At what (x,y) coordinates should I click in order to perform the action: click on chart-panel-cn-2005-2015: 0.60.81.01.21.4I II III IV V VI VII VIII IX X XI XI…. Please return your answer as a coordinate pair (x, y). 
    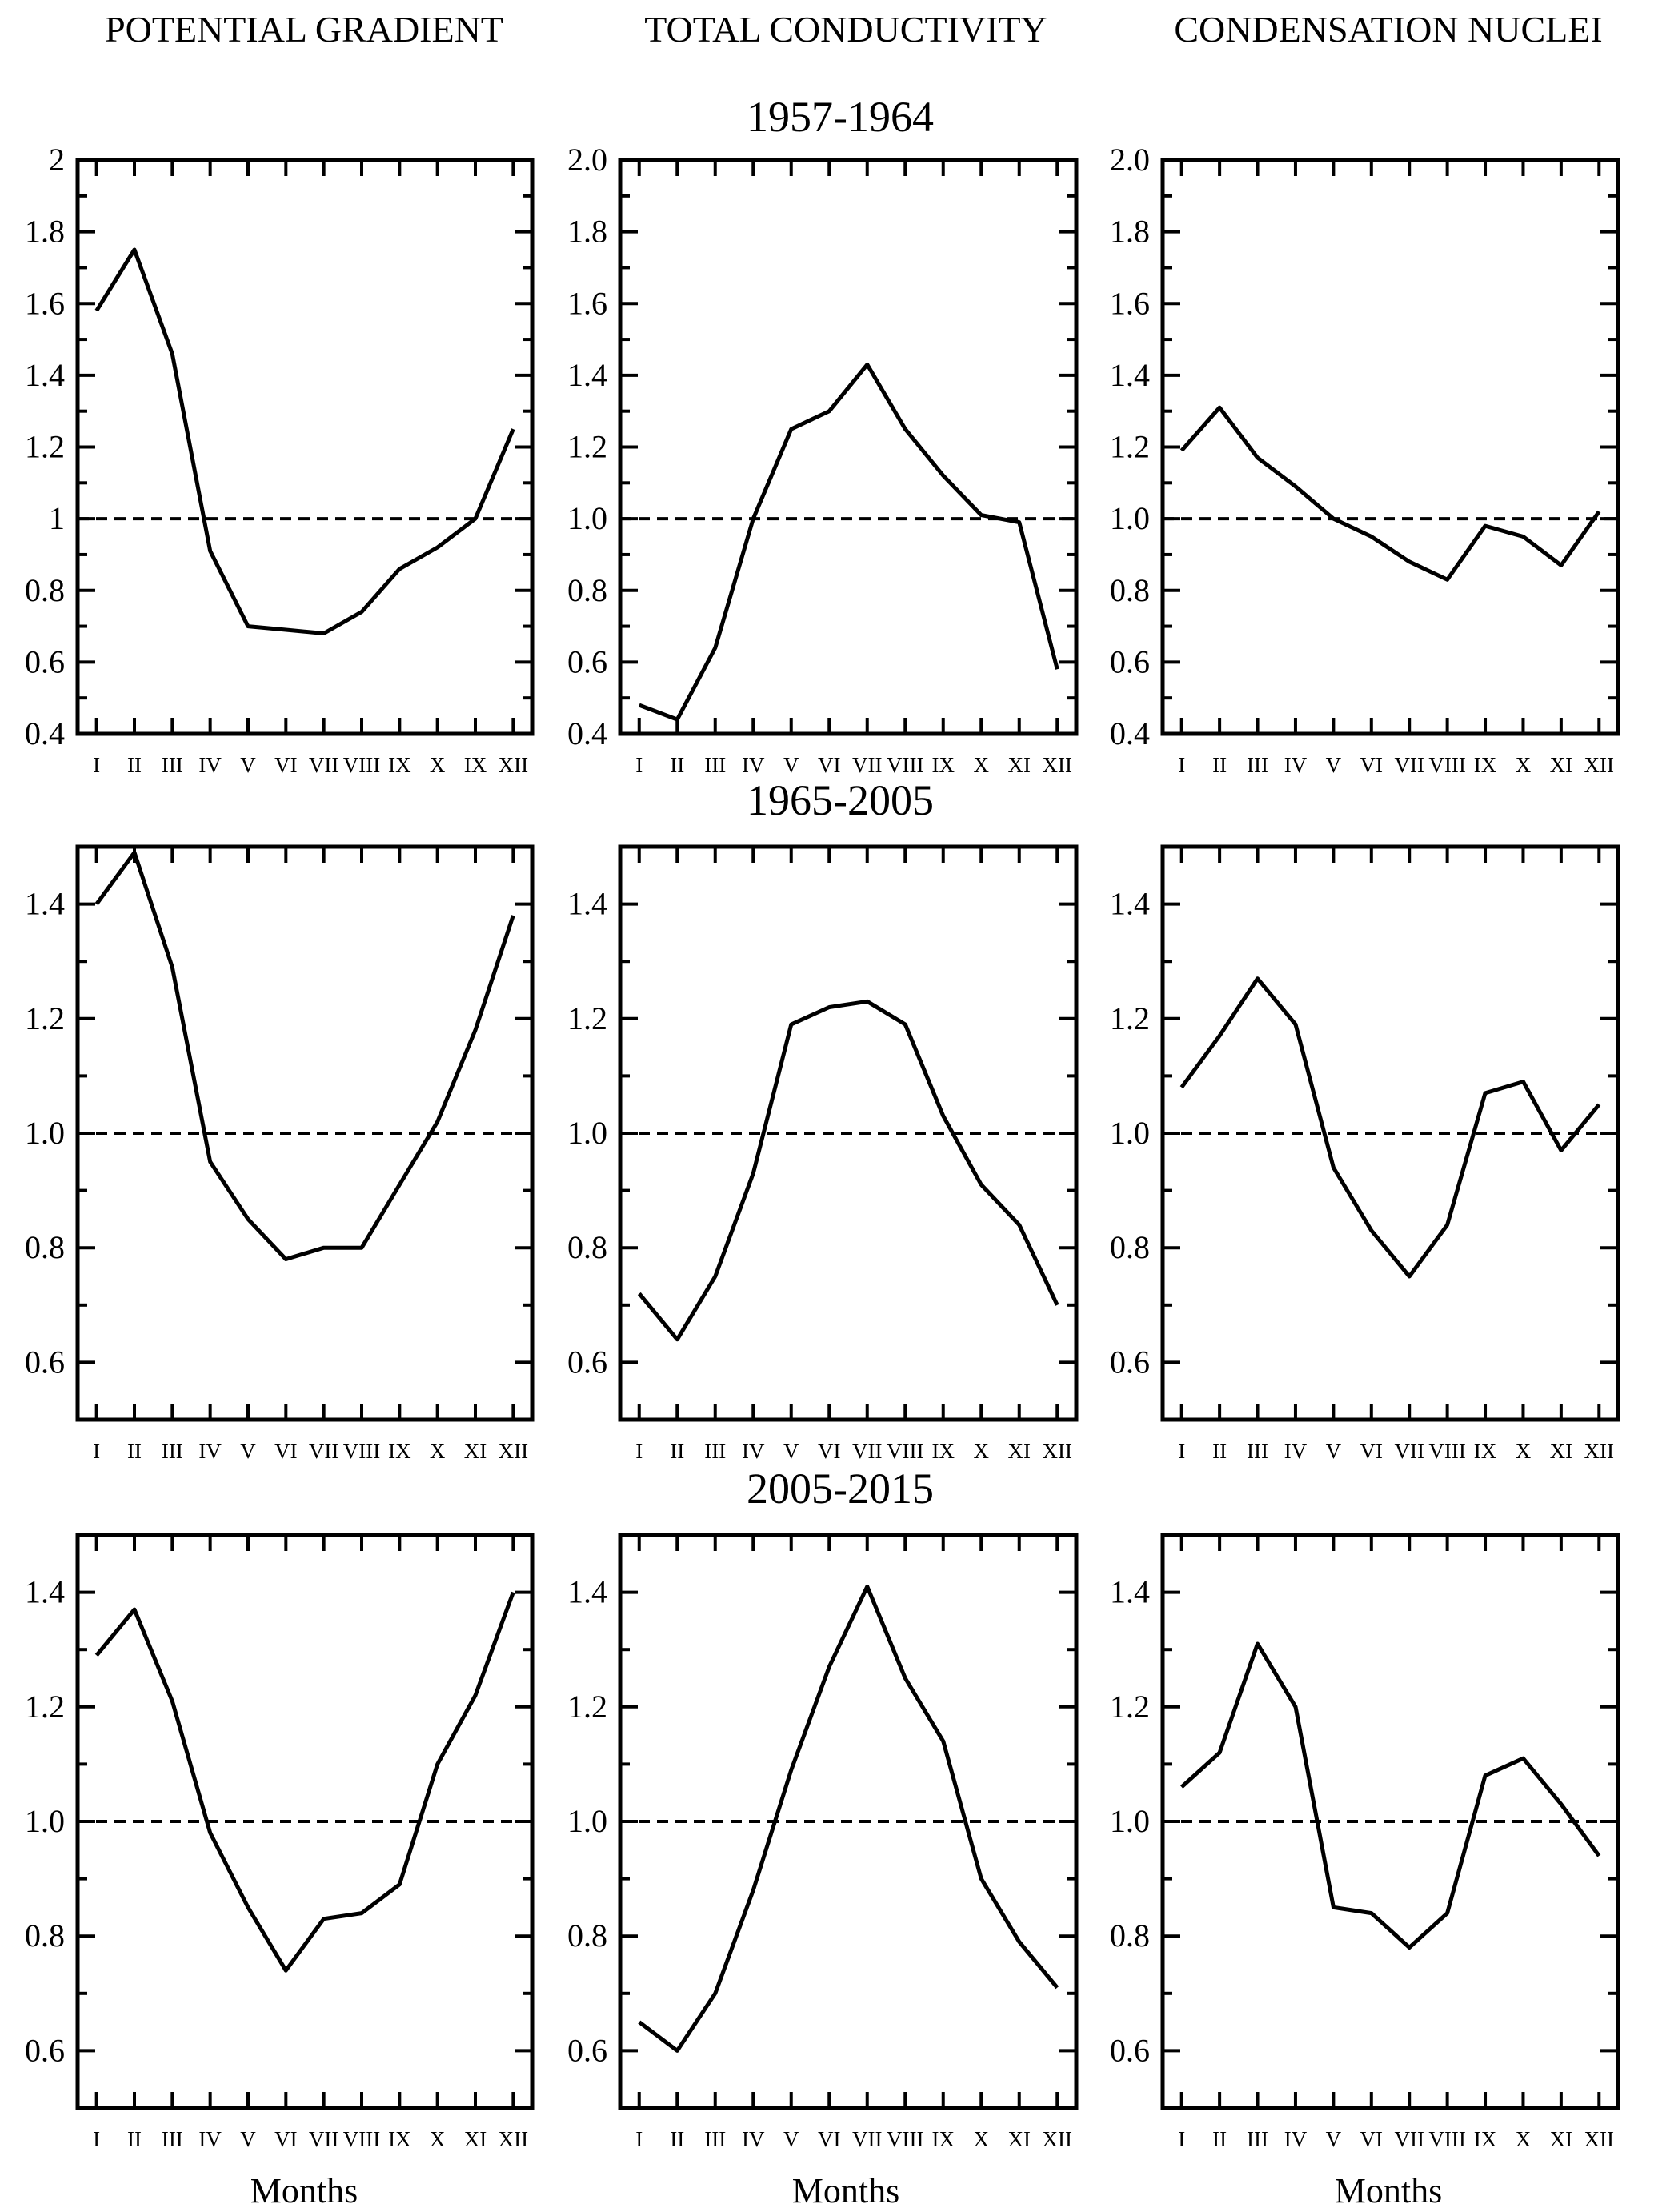
    Looking at the image, I should click on (1365, 1842).